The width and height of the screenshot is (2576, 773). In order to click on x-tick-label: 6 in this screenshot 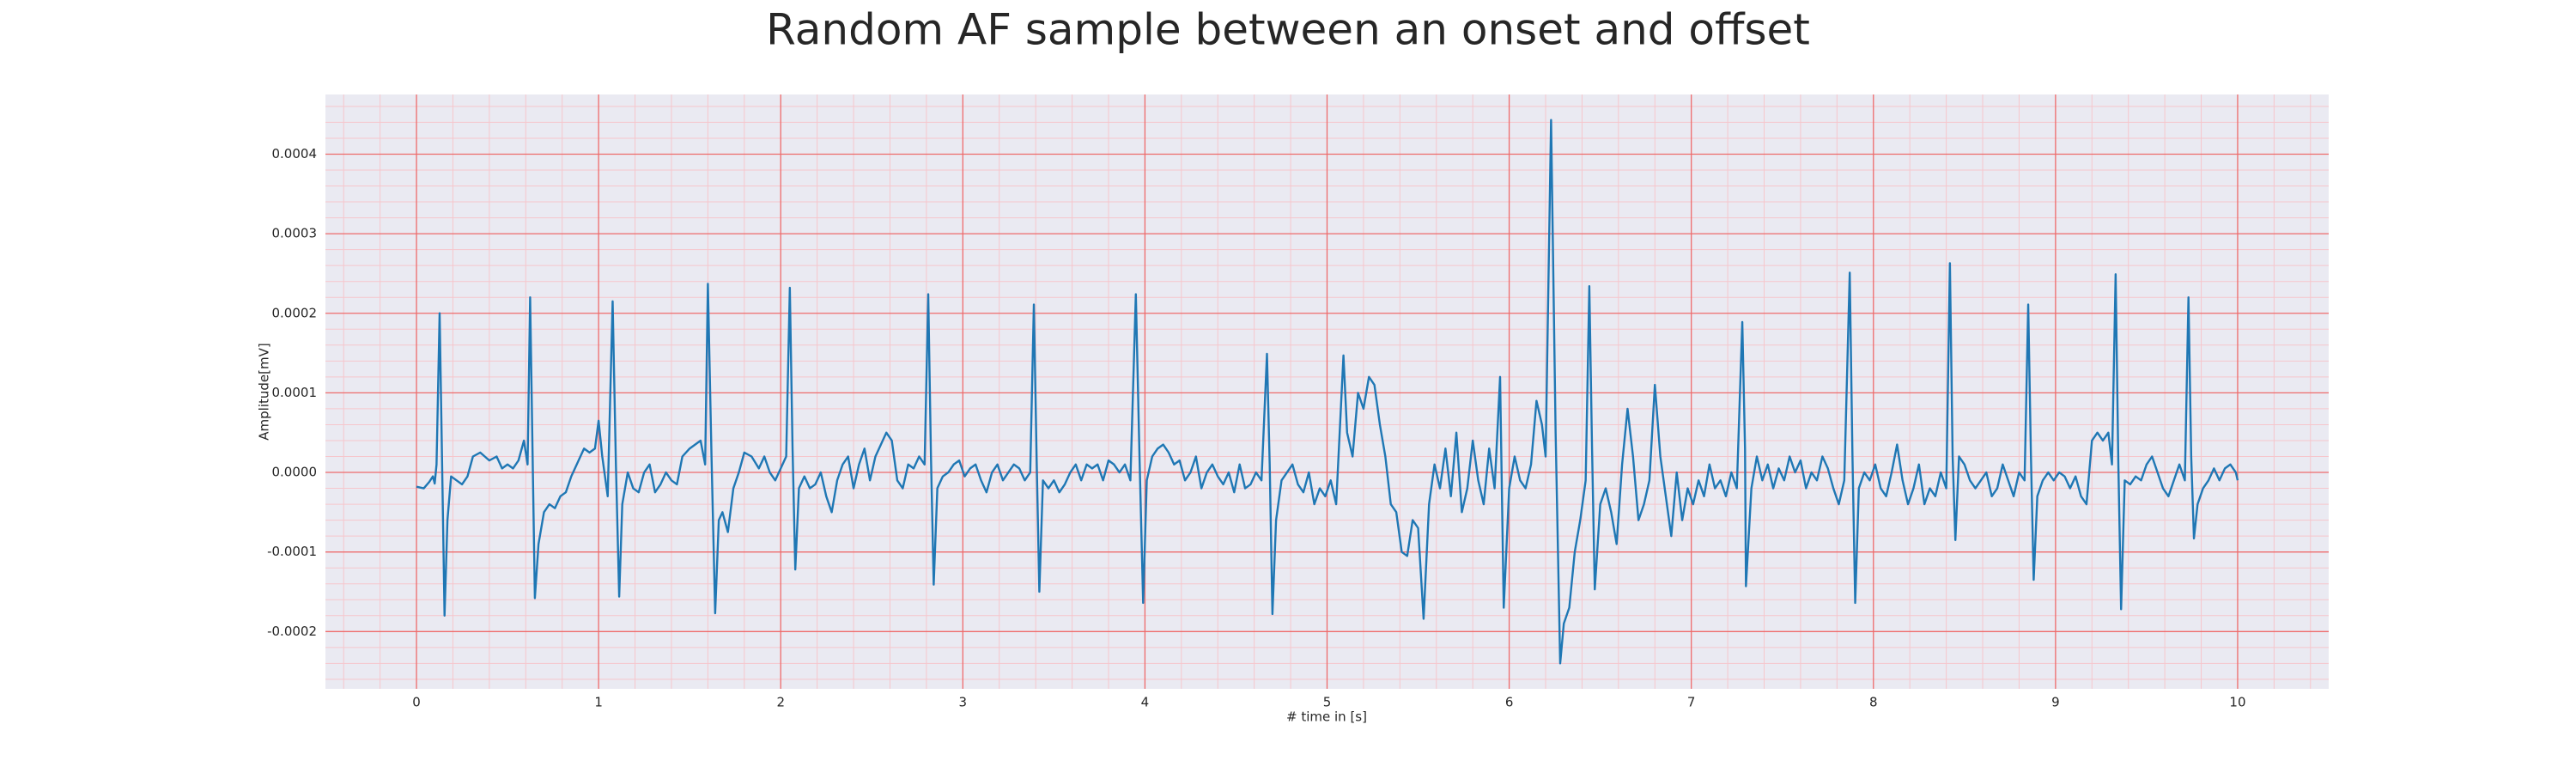, I will do `click(1510, 702)`.